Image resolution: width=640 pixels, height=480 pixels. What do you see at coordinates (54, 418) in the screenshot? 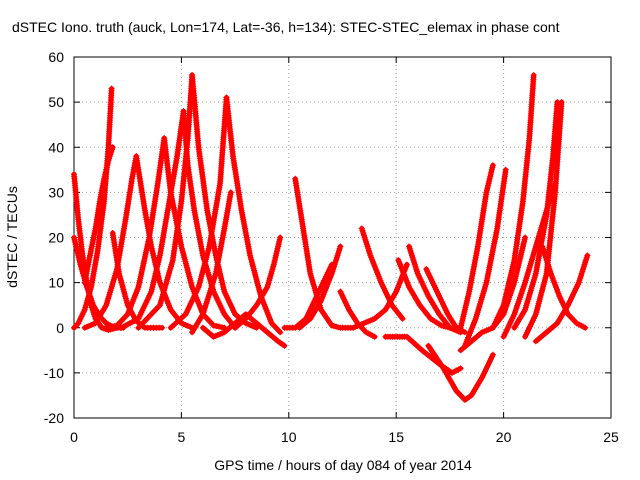
I see `y-tick-label: -20` at bounding box center [54, 418].